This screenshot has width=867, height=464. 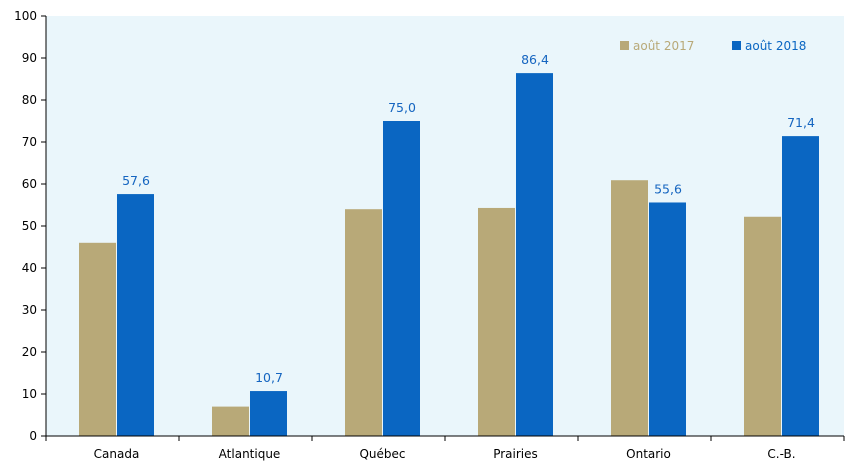 I want to click on legend-label: août 2017, so click(x=663, y=46).